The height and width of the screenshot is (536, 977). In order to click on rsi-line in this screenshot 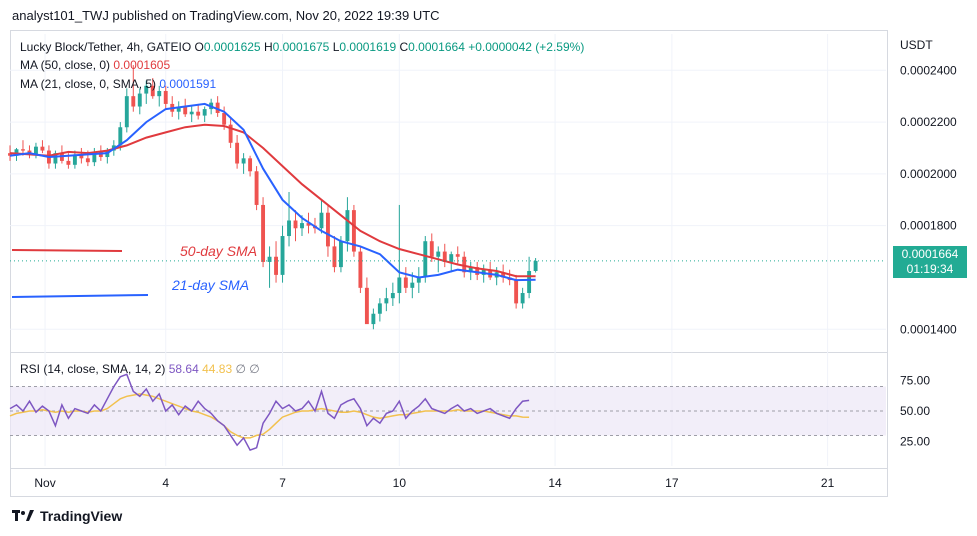, I will do `click(269, 412)`.